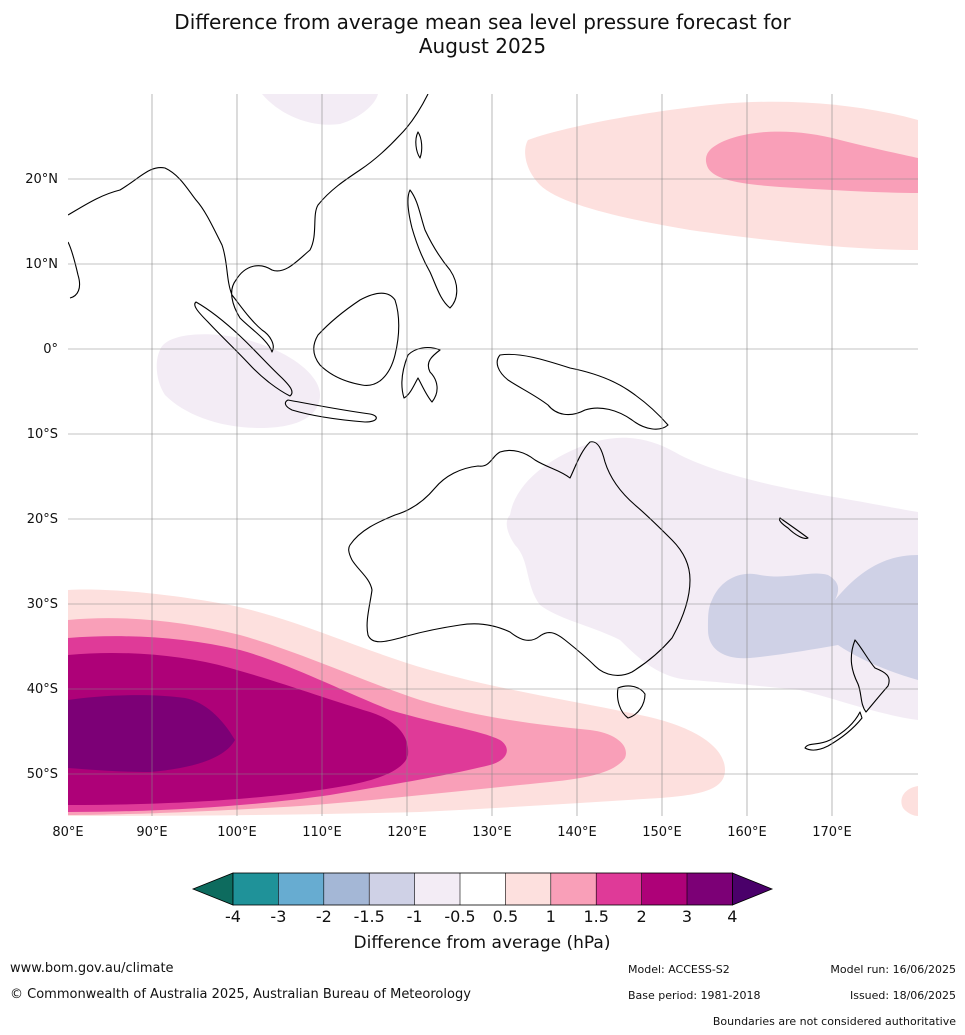  Describe the element at coordinates (902, 995) in the screenshot. I see `footer-issued: Issued: 18/06/2025` at that location.